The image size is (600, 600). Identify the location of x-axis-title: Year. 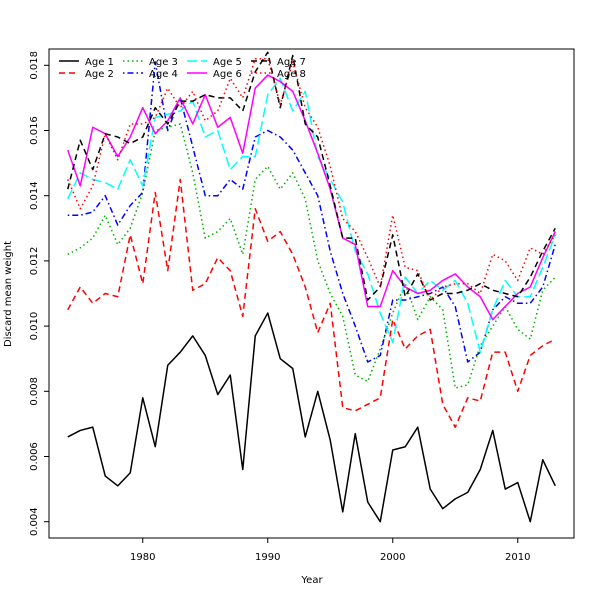
(311, 580).